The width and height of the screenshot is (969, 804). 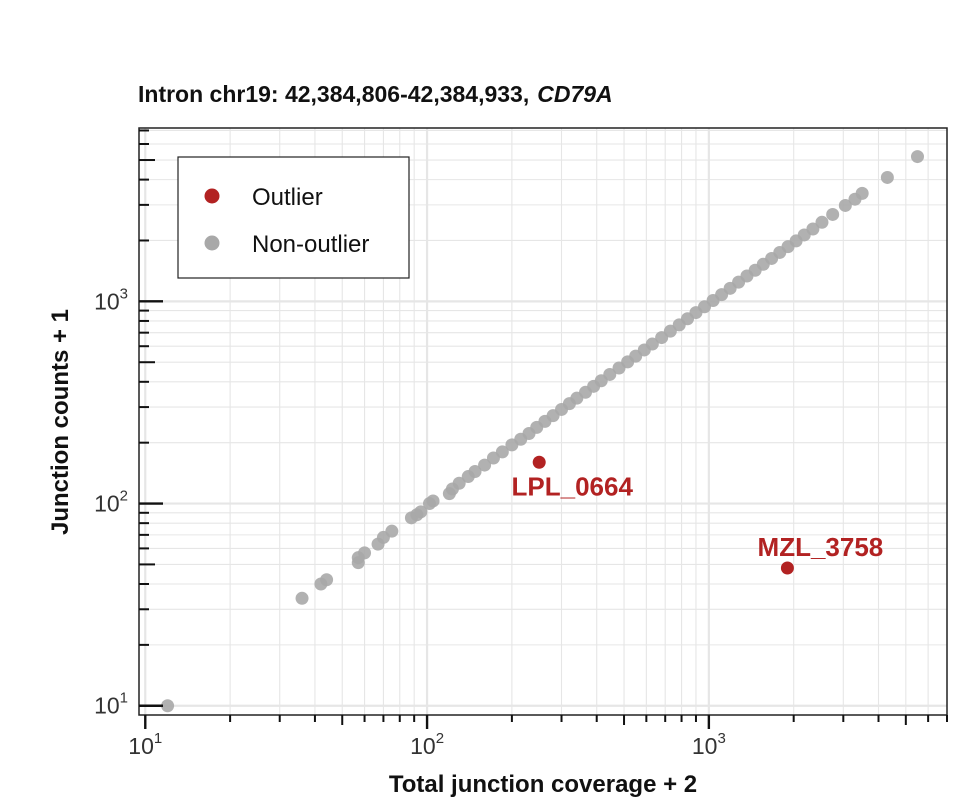 I want to click on x-tick-label: 10¹, so click(x=145, y=744).